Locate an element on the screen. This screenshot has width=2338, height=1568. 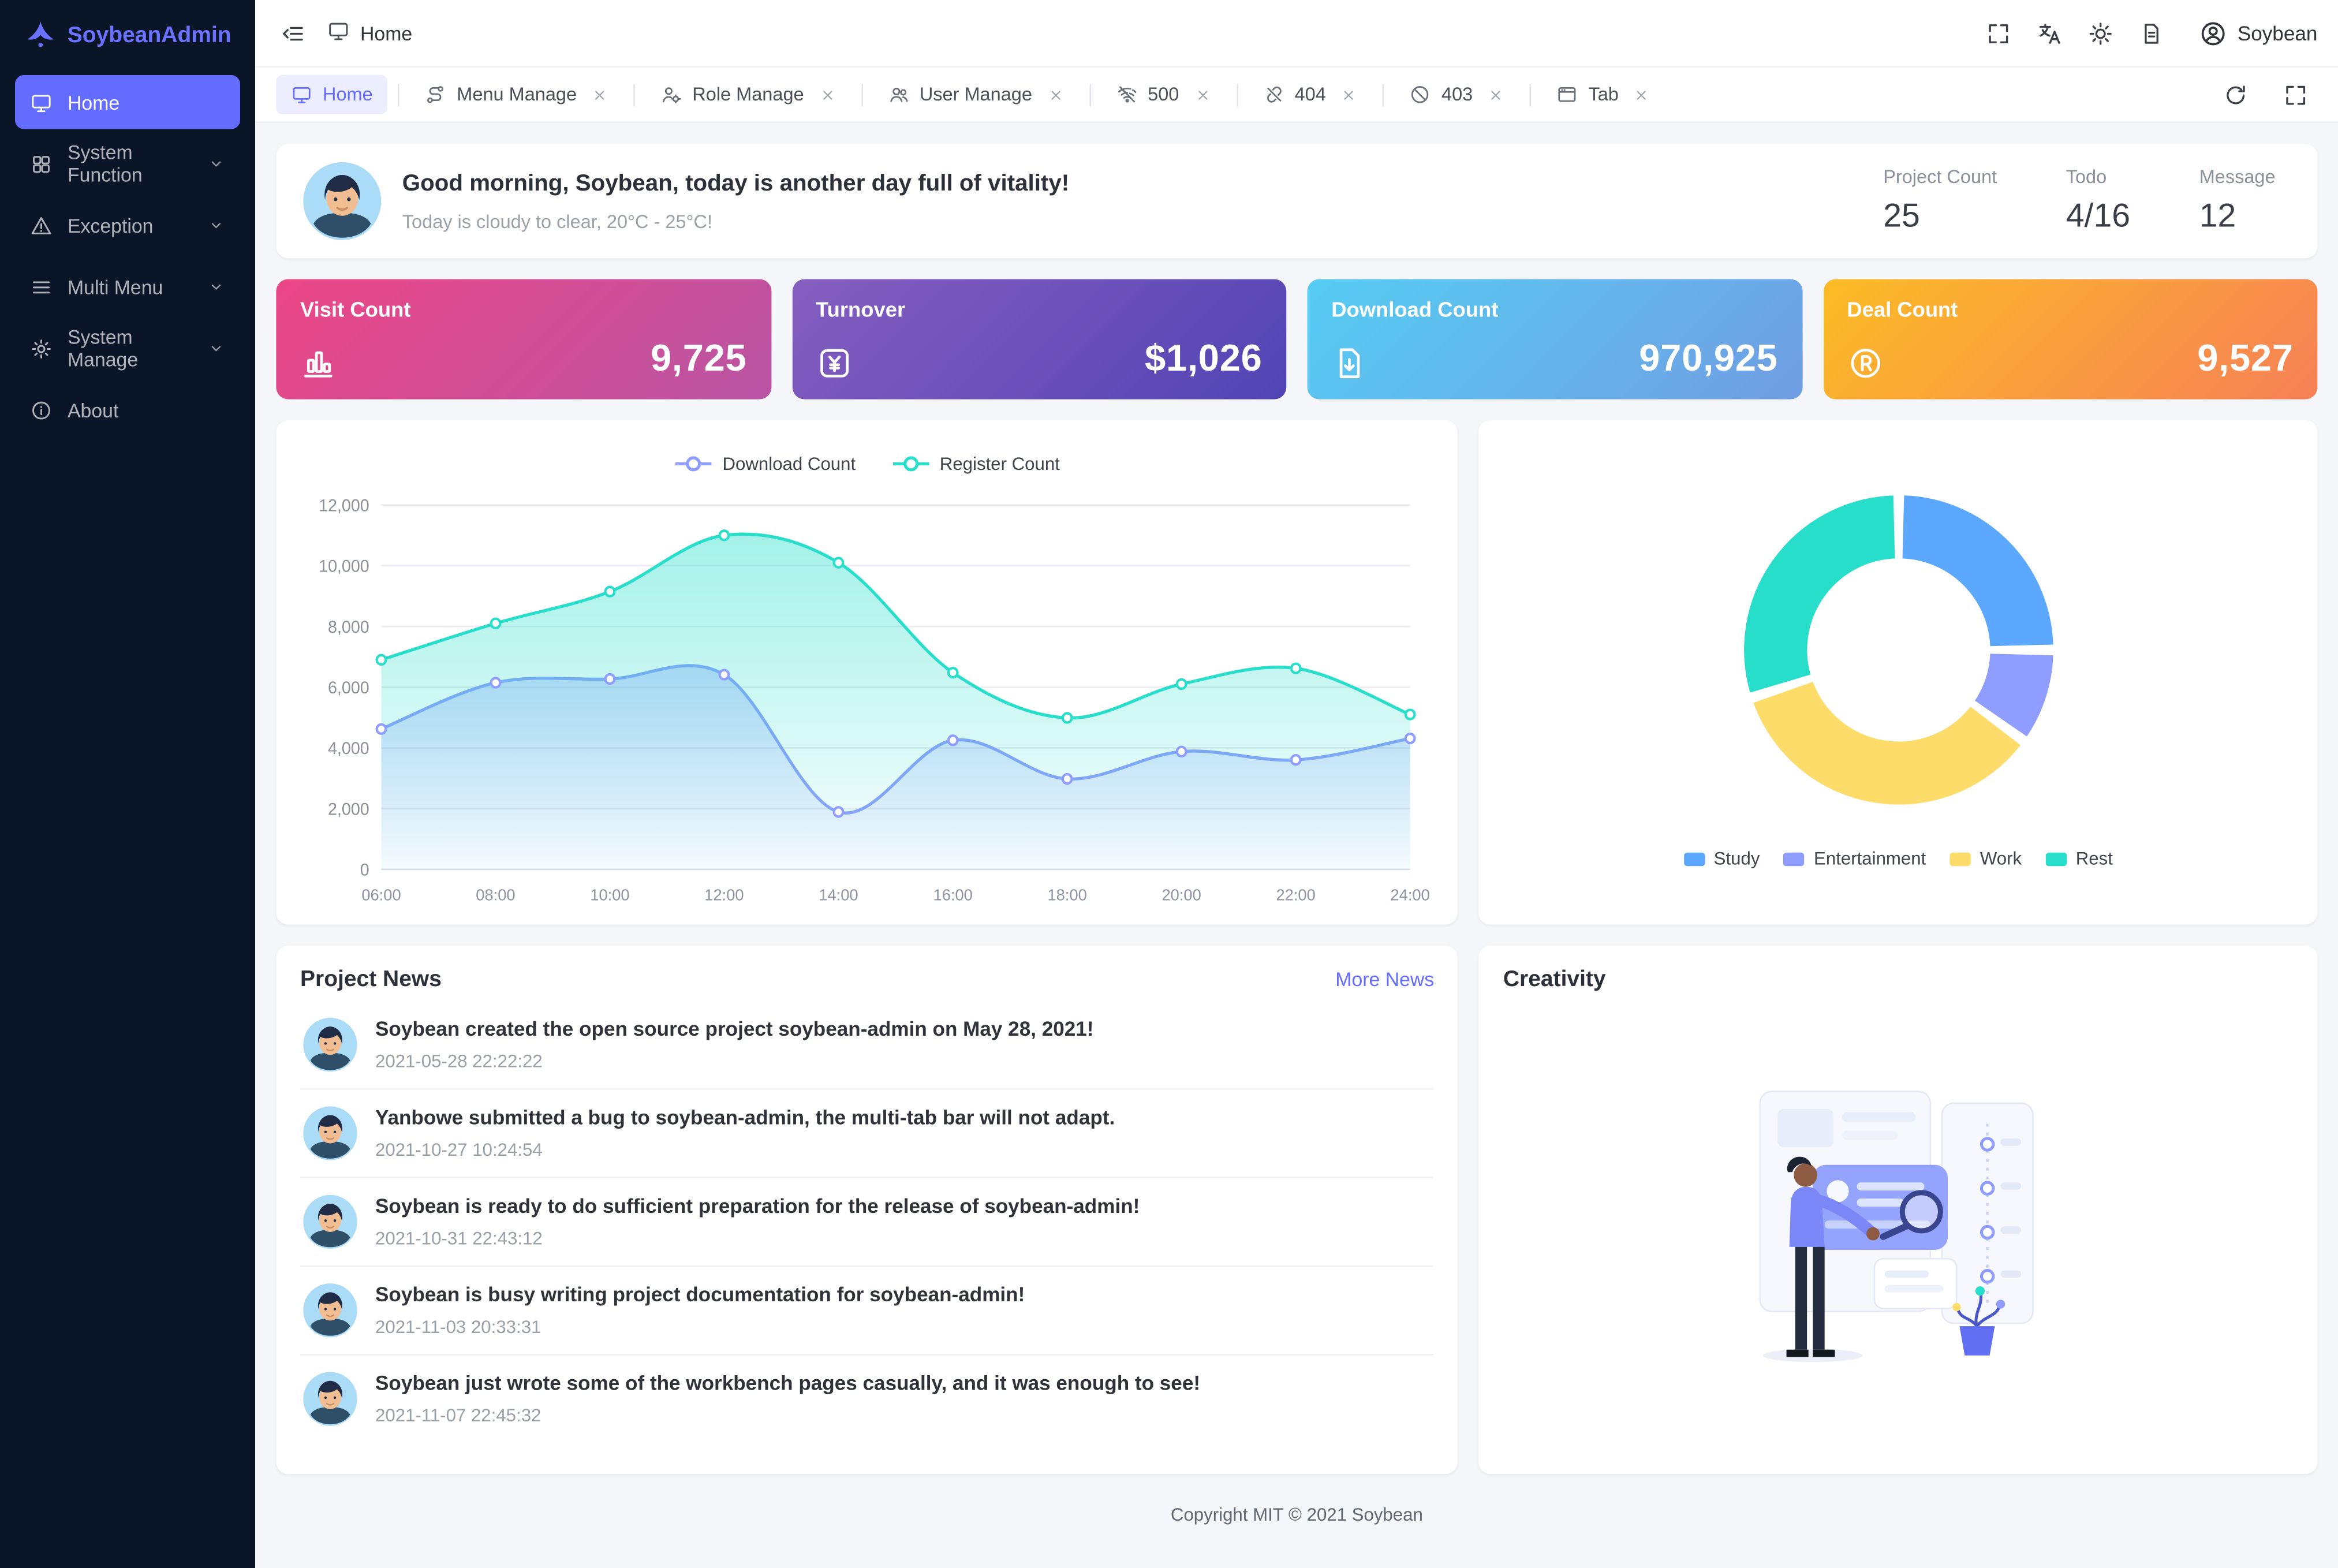
tab-menu-manage: Menu Manage is located at coordinates (516, 94).